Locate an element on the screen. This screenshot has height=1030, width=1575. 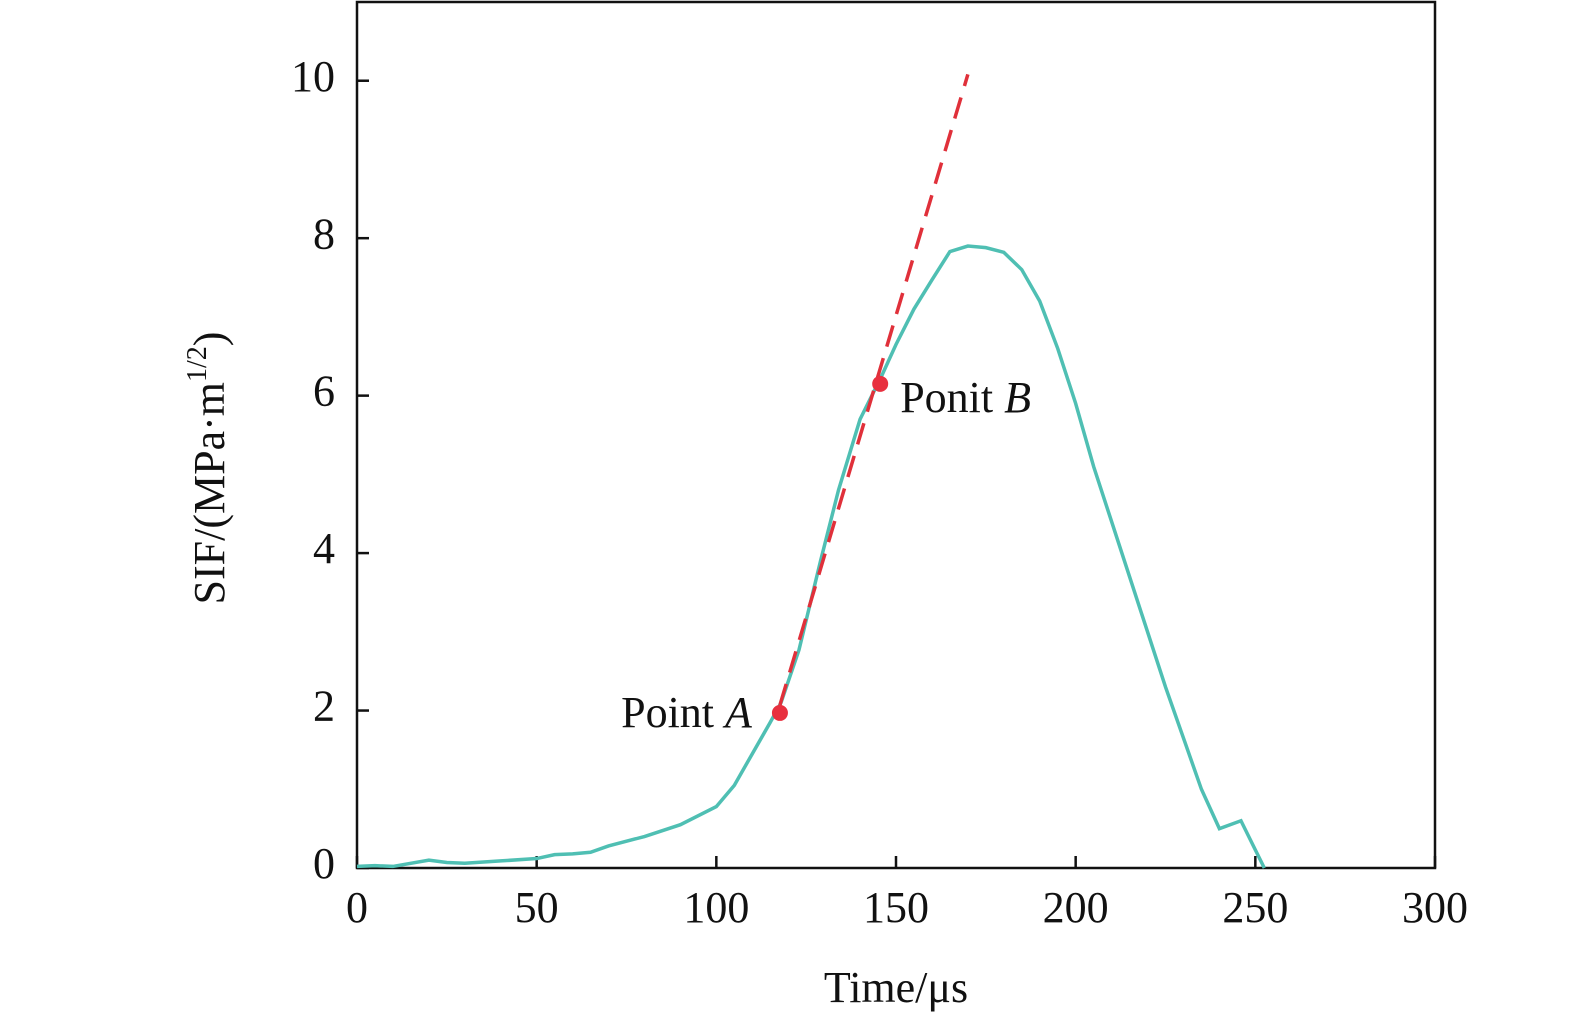
fit-line is located at coordinates (874, 389).